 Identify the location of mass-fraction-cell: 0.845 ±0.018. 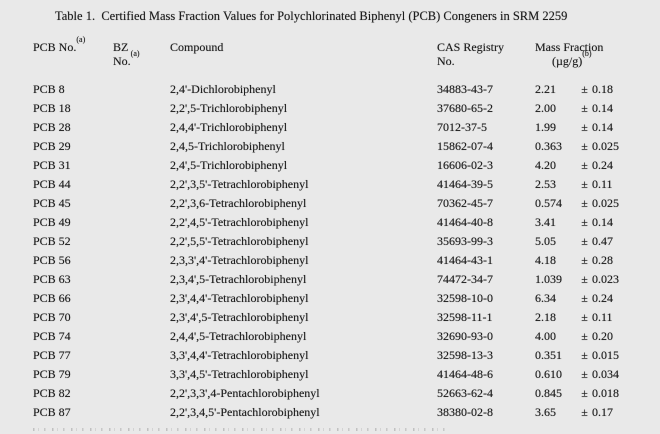
(597, 393).